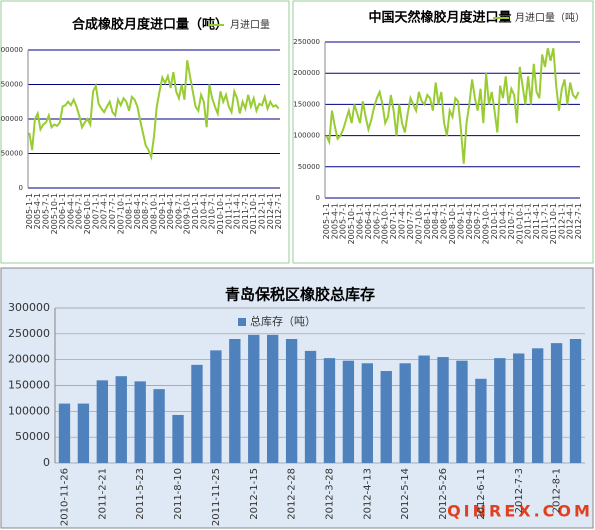 This screenshot has width=595, height=530. Describe the element at coordinates (220, 213) in the screenshot. I see `x-tick-label: 2010-10-1` at that location.